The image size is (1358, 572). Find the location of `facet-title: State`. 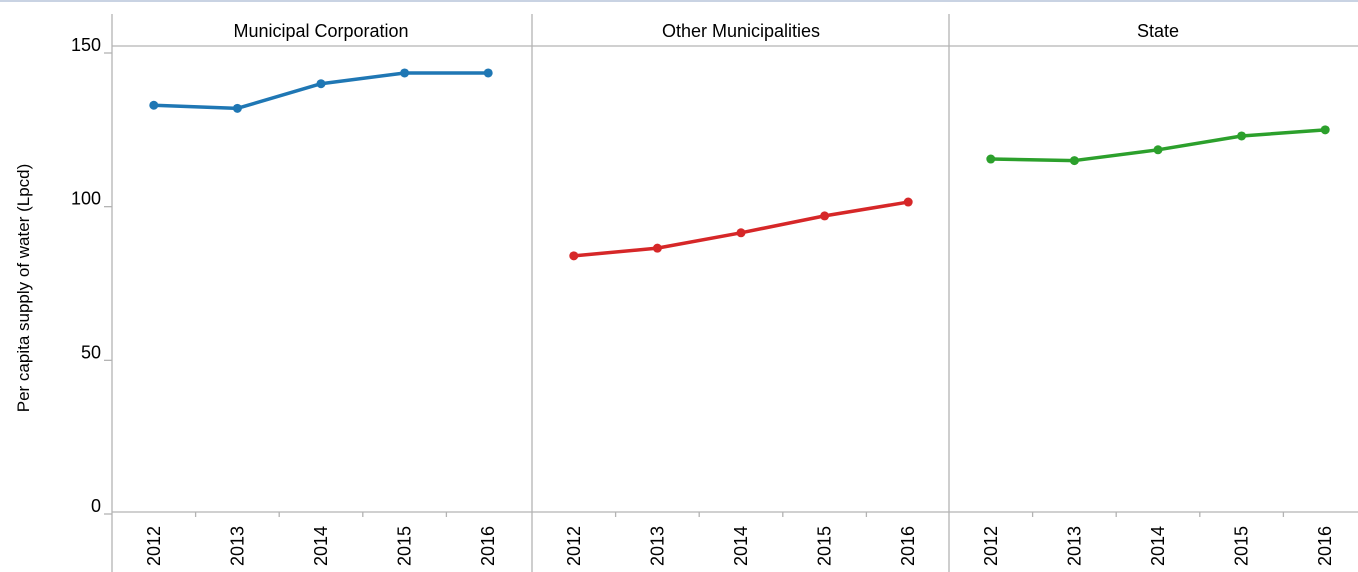

facet-title: State is located at coordinates (1158, 31).